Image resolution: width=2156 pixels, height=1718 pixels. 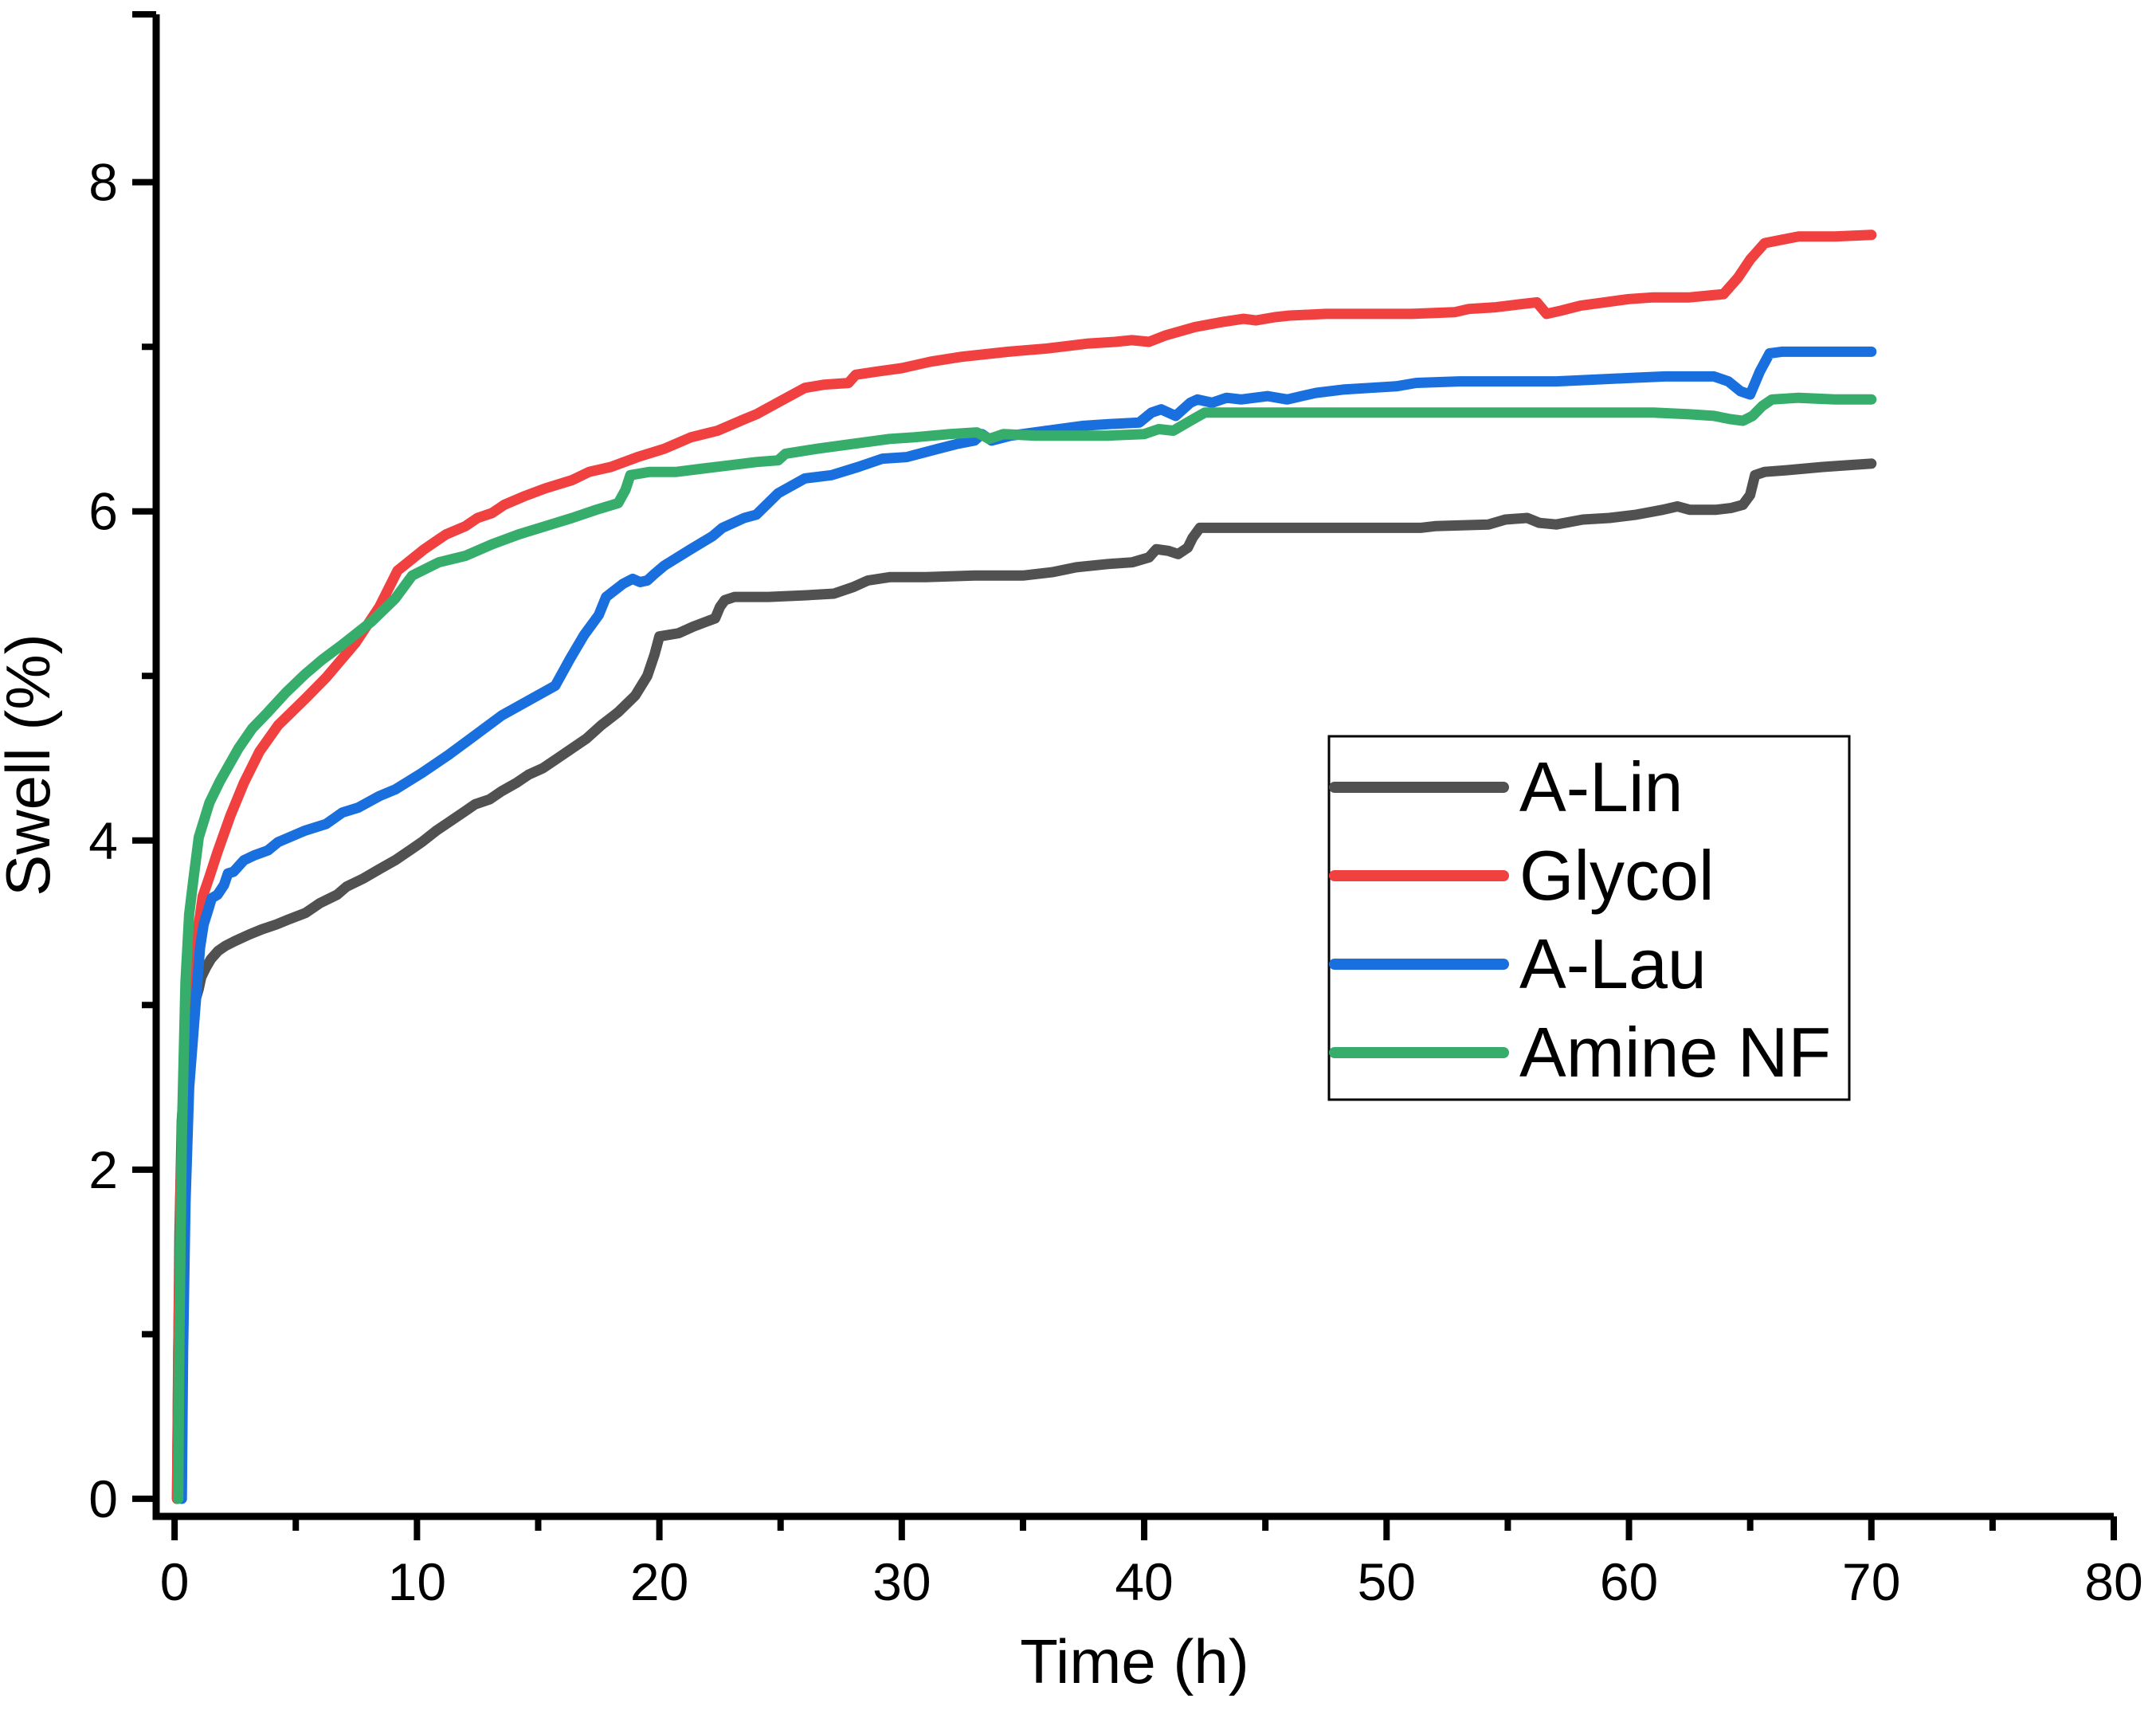 I want to click on y-axis-title: Swell (%), so click(x=31, y=764).